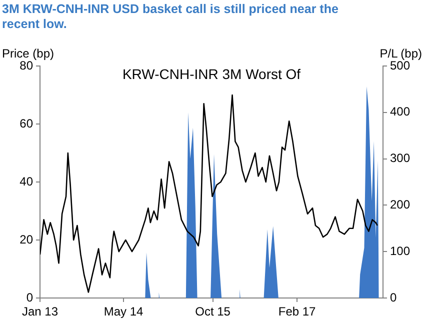 The width and height of the screenshot is (424, 327). I want to click on y2-tick-label: 300, so click(400, 158).